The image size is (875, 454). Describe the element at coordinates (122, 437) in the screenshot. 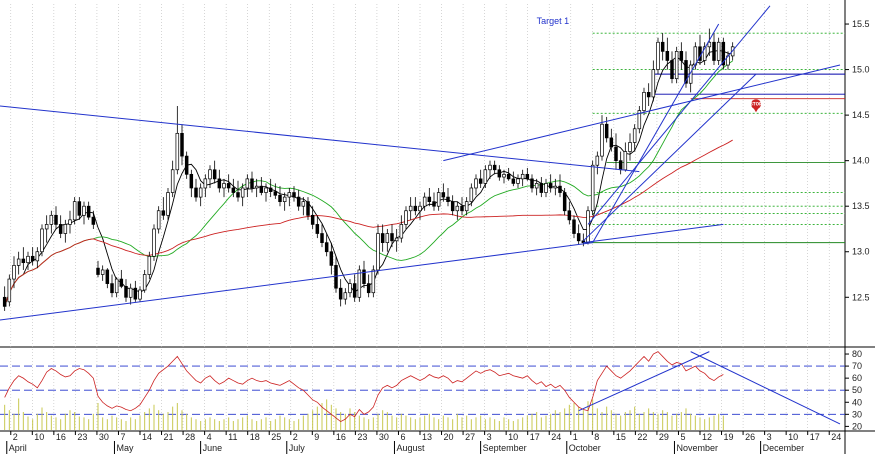

I see `day-label: 7` at that location.